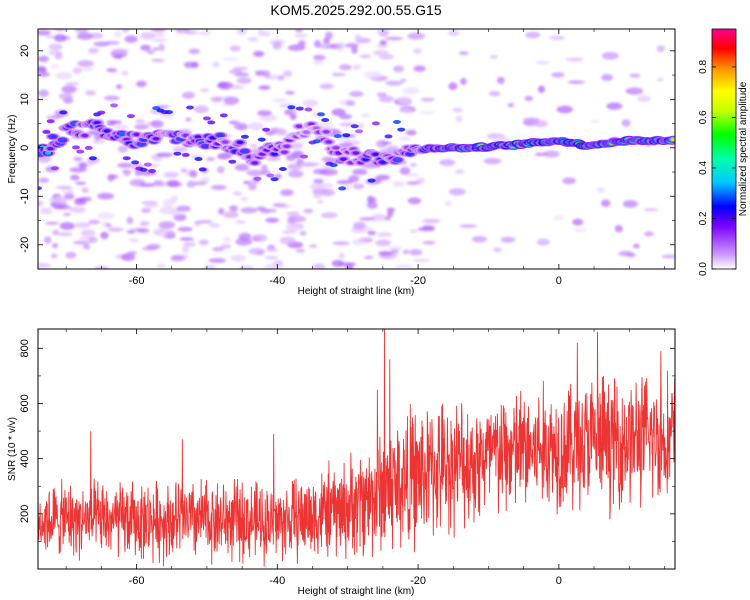  What do you see at coordinates (25, 514) in the screenshot?
I see `snr-tick-label: 200` at bounding box center [25, 514].